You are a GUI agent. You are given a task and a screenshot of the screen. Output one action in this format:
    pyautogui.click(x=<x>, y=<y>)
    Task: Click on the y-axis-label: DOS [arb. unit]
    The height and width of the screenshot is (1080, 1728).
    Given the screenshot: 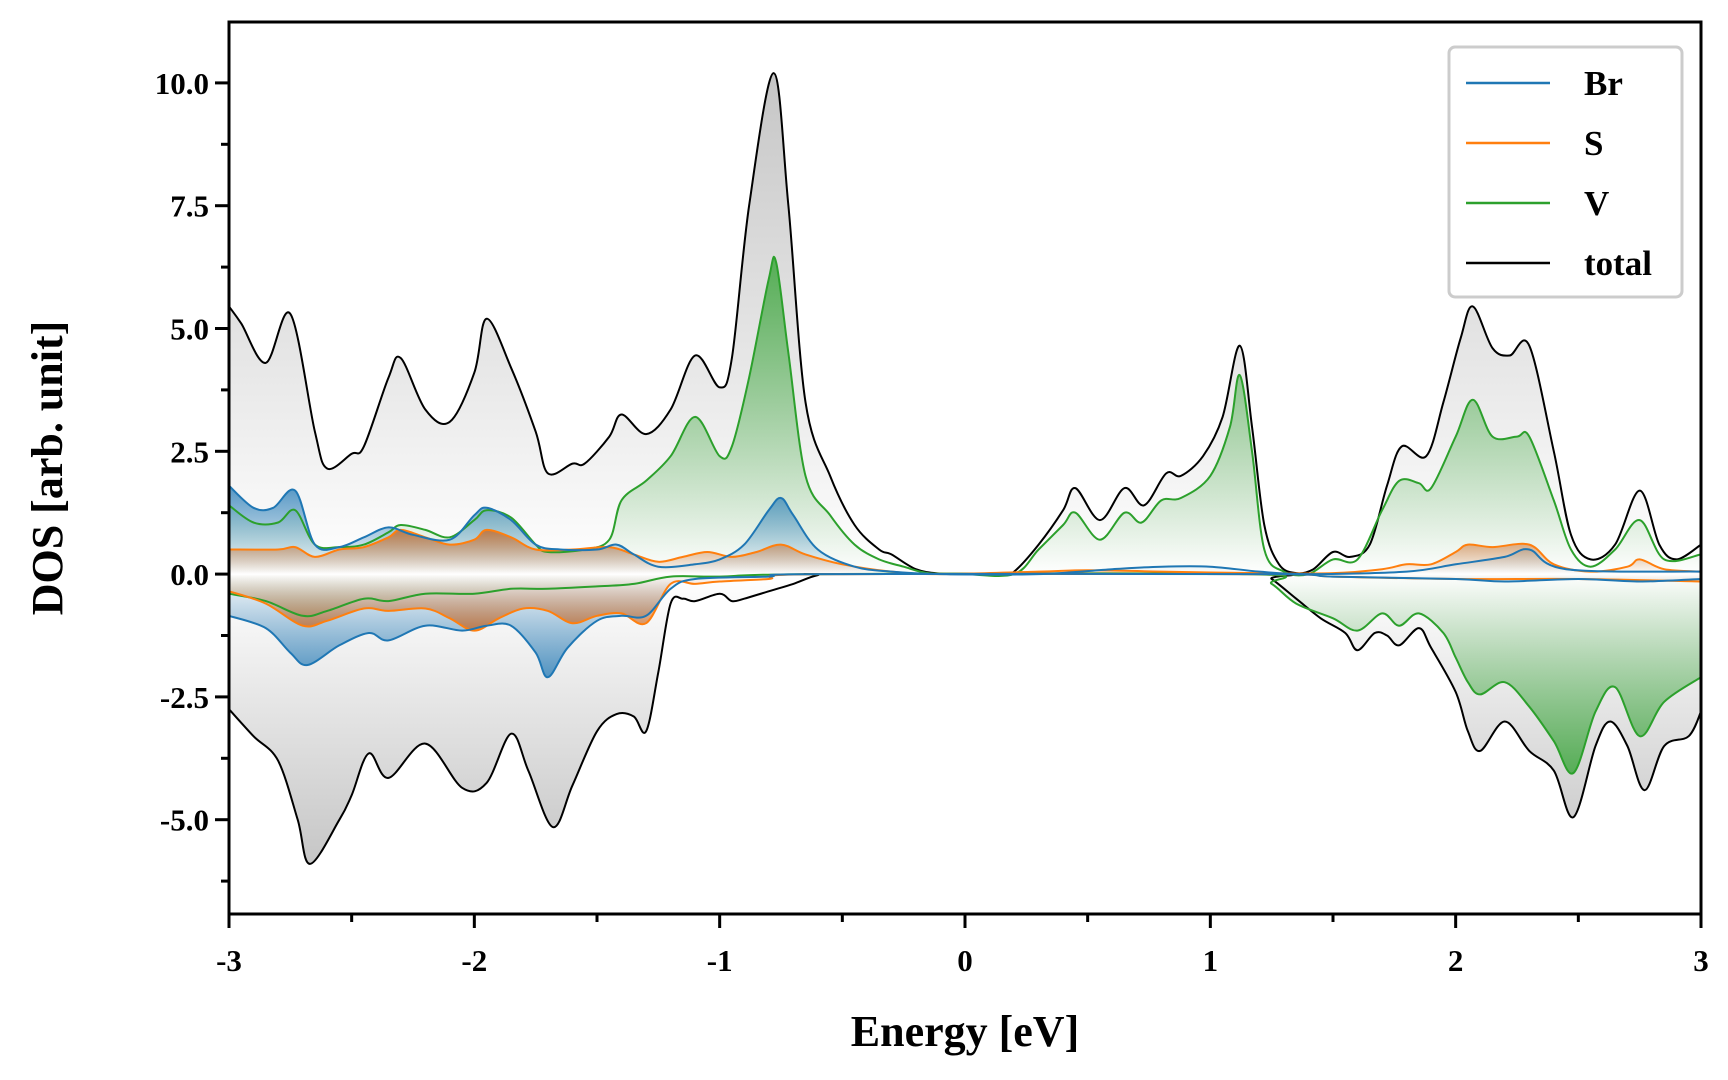 What is the action you would take?
    pyautogui.click(x=47, y=468)
    